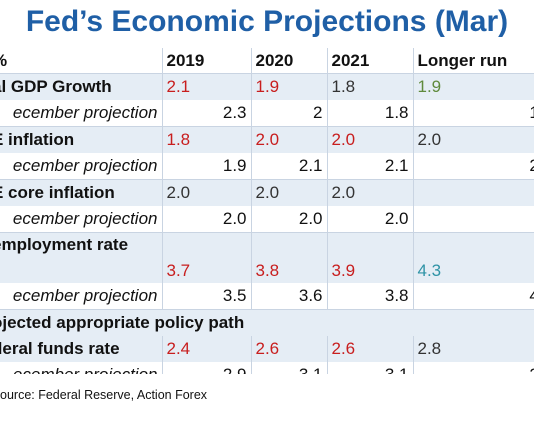 This screenshot has height=427, width=534. Describe the element at coordinates (289, 61) in the screenshot. I see `header-col-2020: 2020` at that location.